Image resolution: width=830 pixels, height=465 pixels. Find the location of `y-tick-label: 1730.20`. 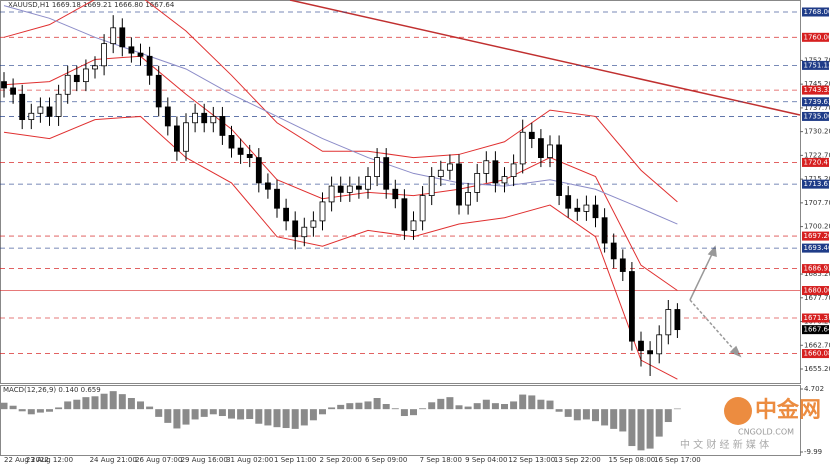

y-tick-label: 1730.20 is located at coordinates (817, 132).